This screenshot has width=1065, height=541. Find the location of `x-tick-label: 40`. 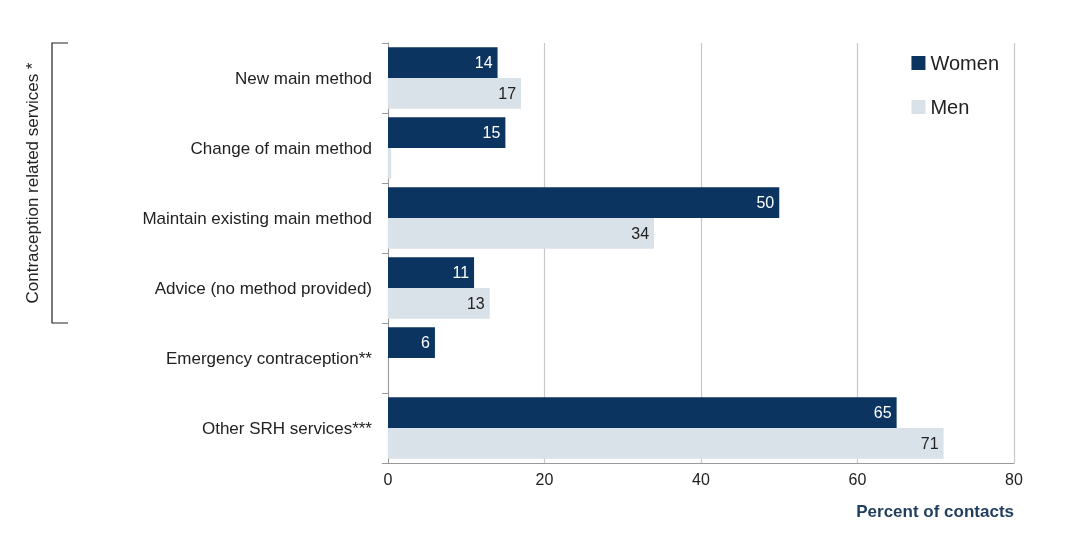

x-tick-label: 40 is located at coordinates (701, 479).